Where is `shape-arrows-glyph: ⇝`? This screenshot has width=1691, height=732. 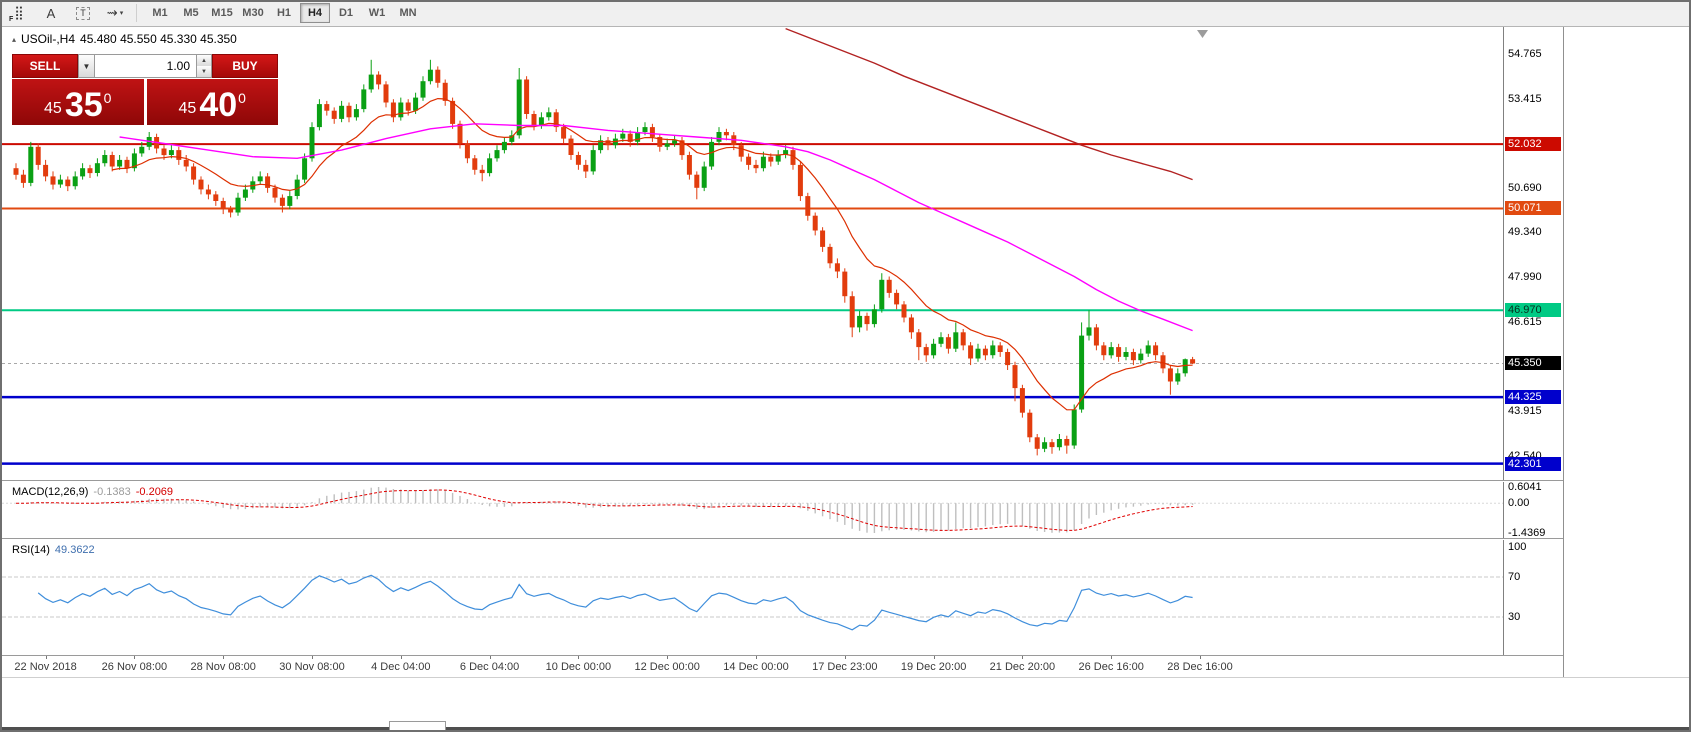
shape-arrows-glyph: ⇝ is located at coordinates (112, 12).